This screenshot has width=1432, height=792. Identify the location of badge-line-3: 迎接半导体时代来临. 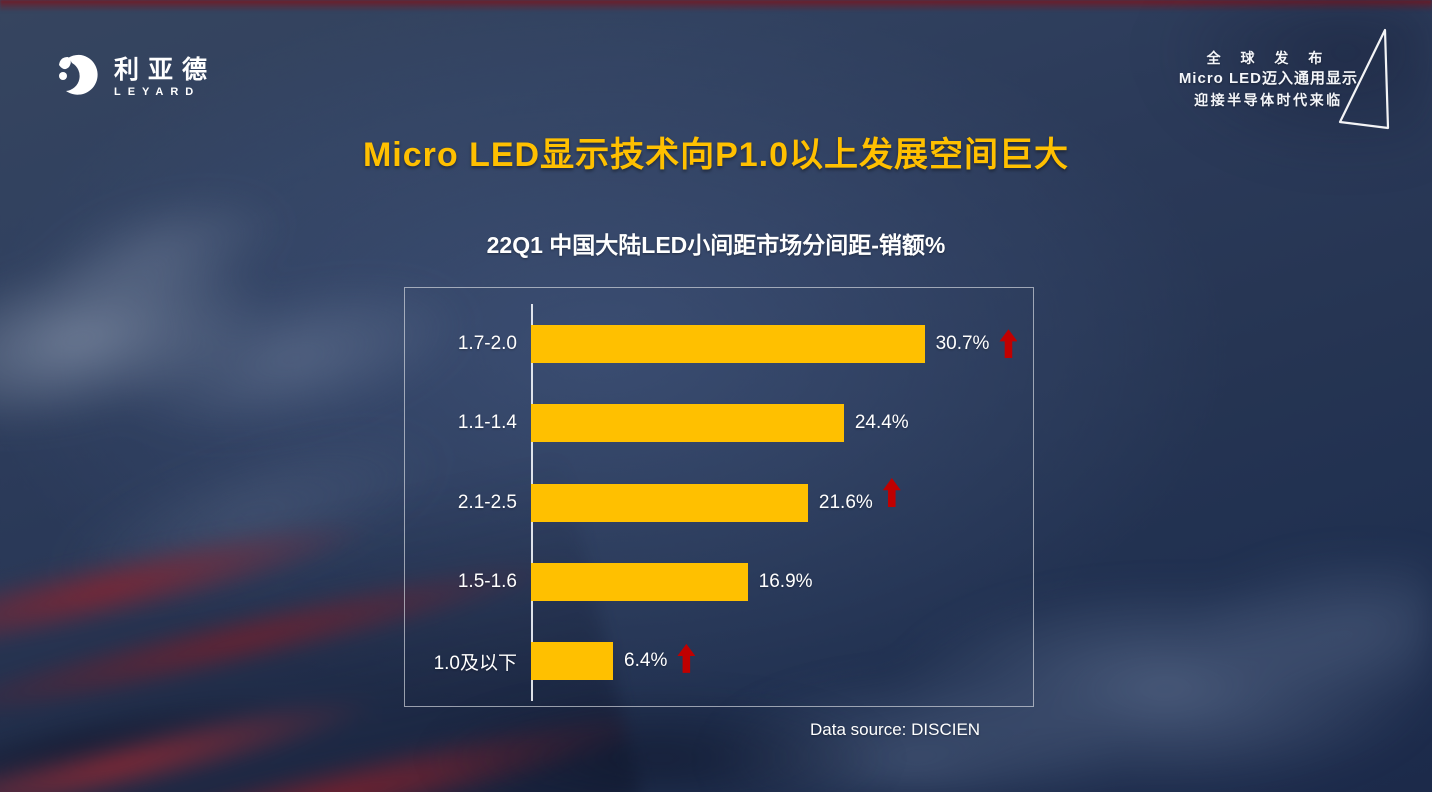
(1268, 100).